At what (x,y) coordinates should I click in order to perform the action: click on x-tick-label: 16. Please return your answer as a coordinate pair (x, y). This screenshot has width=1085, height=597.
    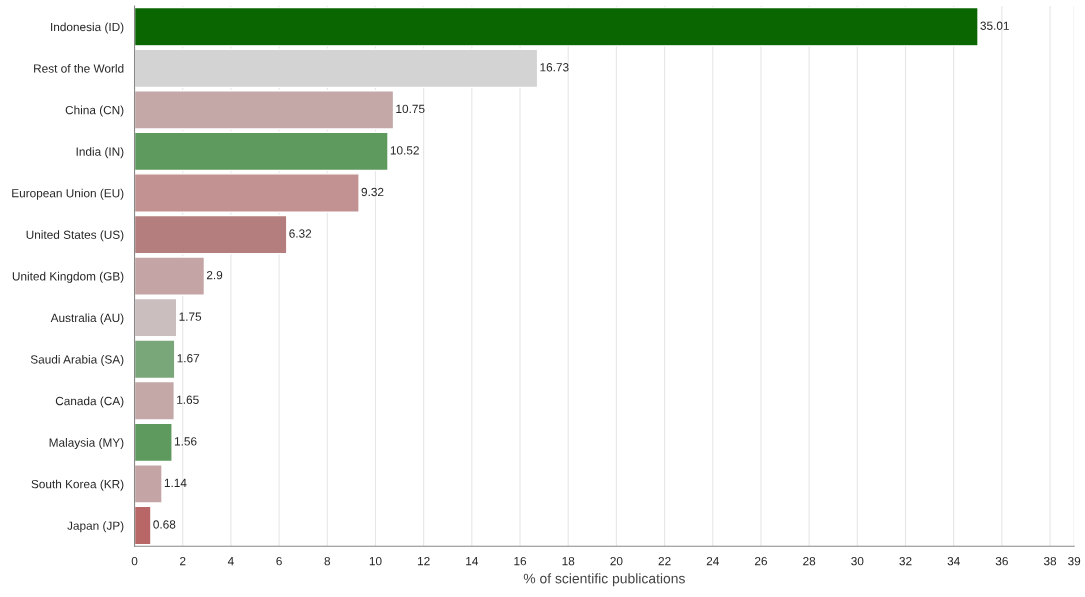
    Looking at the image, I should click on (520, 561).